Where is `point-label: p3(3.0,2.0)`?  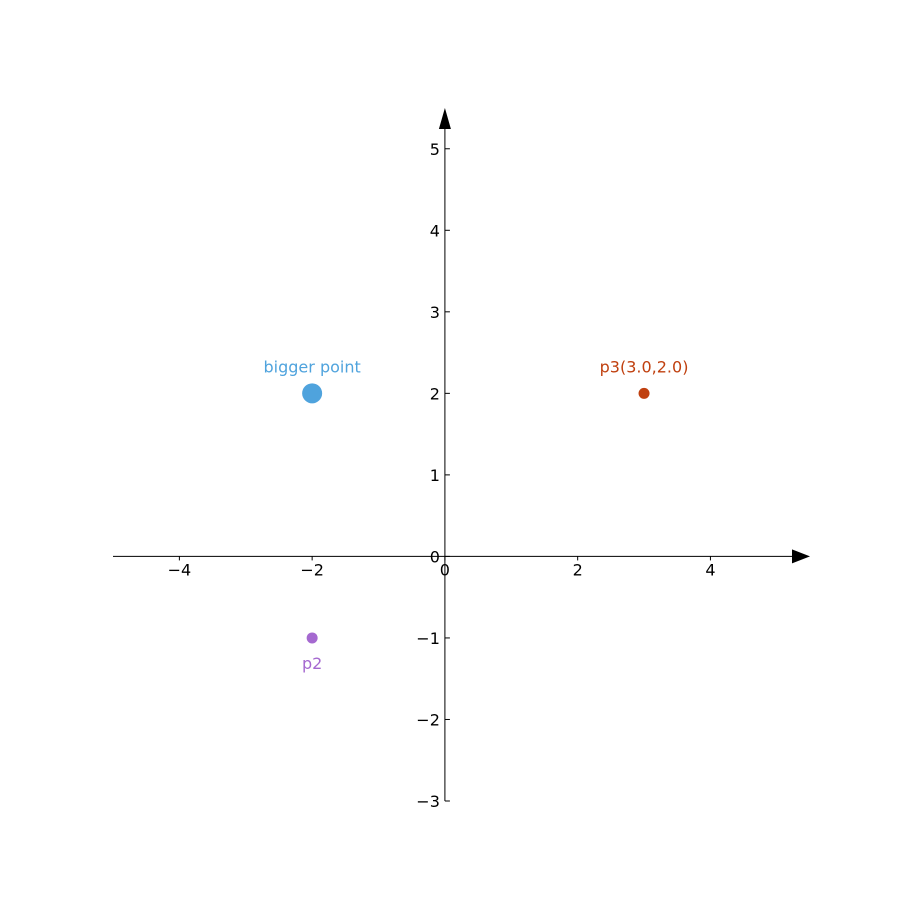 point-label: p3(3.0,2.0) is located at coordinates (644, 366).